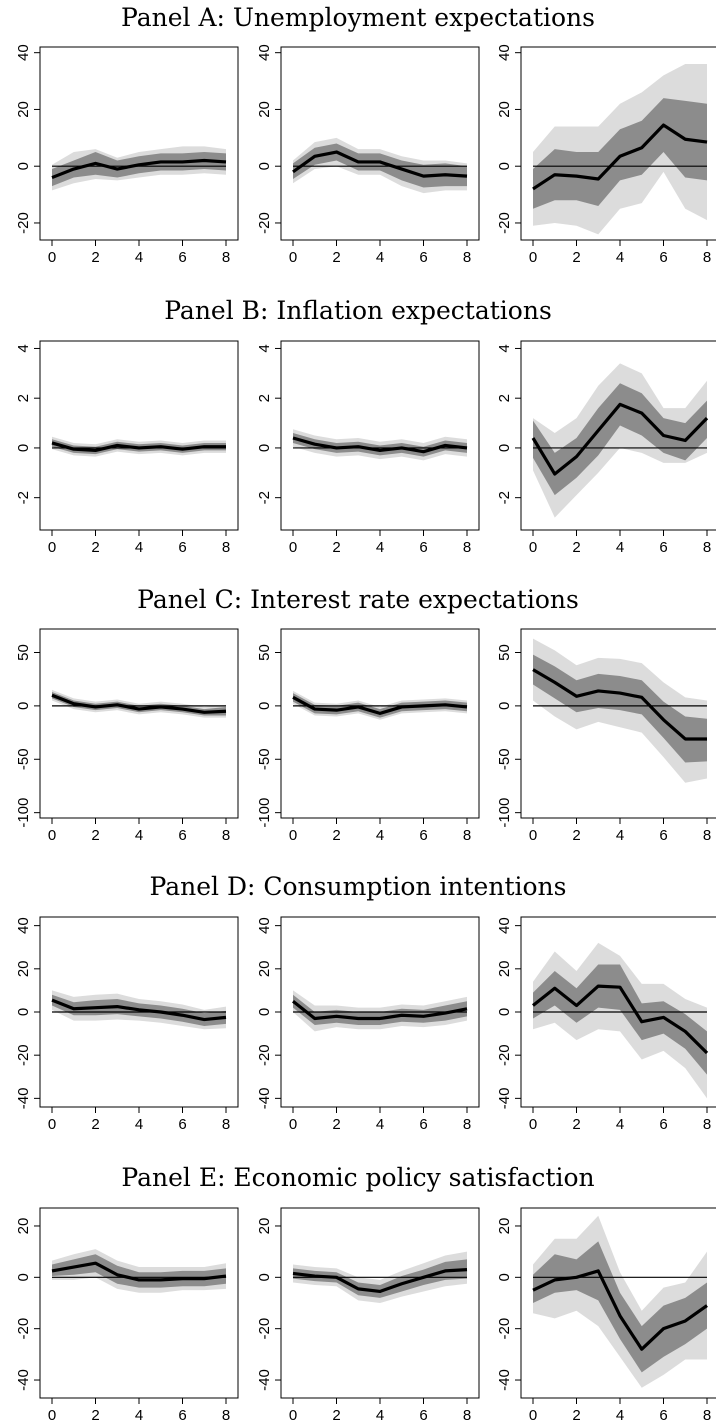 The image size is (716, 1421). What do you see at coordinates (139, 703) in the screenshot?
I see `panel-c-plot-1-estimate-line` at bounding box center [139, 703].